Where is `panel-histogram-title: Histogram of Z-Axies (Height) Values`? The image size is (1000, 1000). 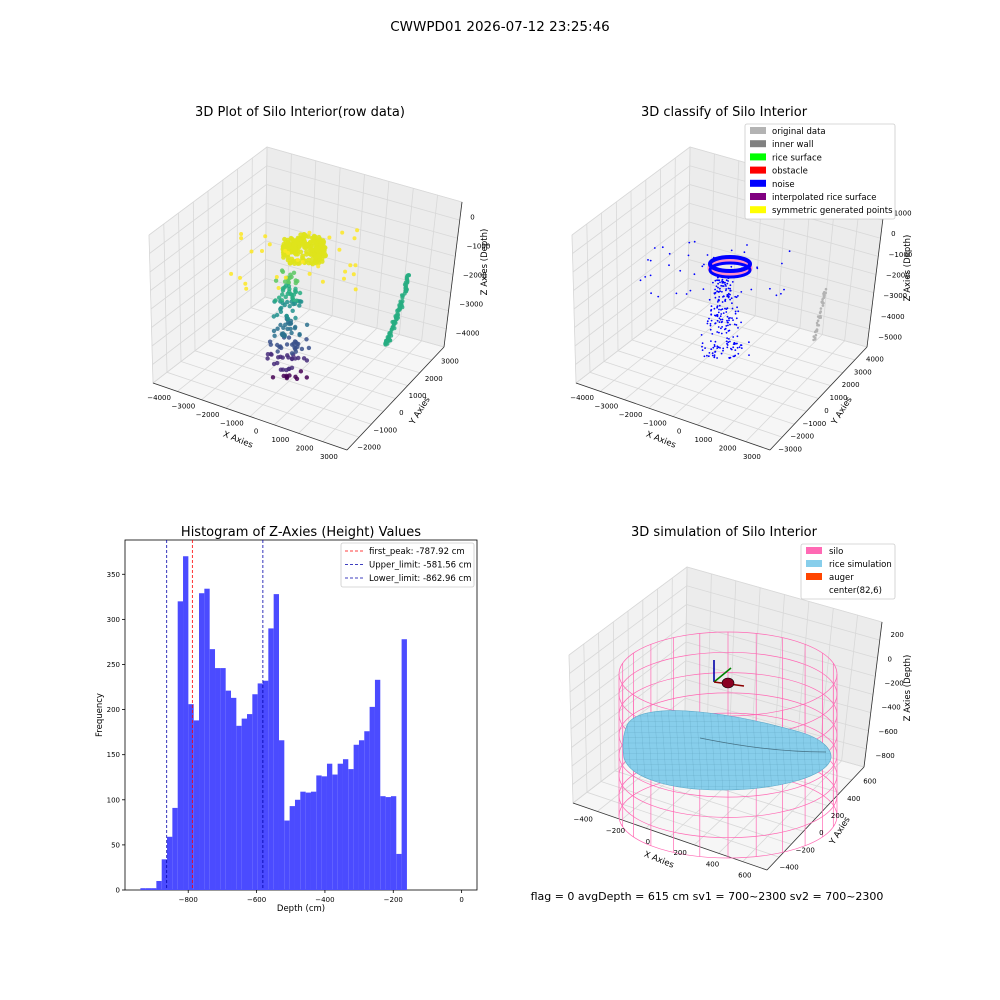 panel-histogram-title: Histogram of Z-Axies (Height) Values is located at coordinates (301, 532).